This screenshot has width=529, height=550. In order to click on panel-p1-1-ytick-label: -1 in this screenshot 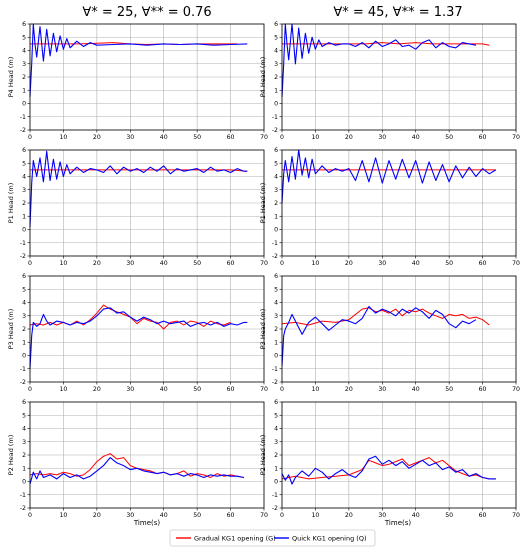, I will do `click(23, 243)`.